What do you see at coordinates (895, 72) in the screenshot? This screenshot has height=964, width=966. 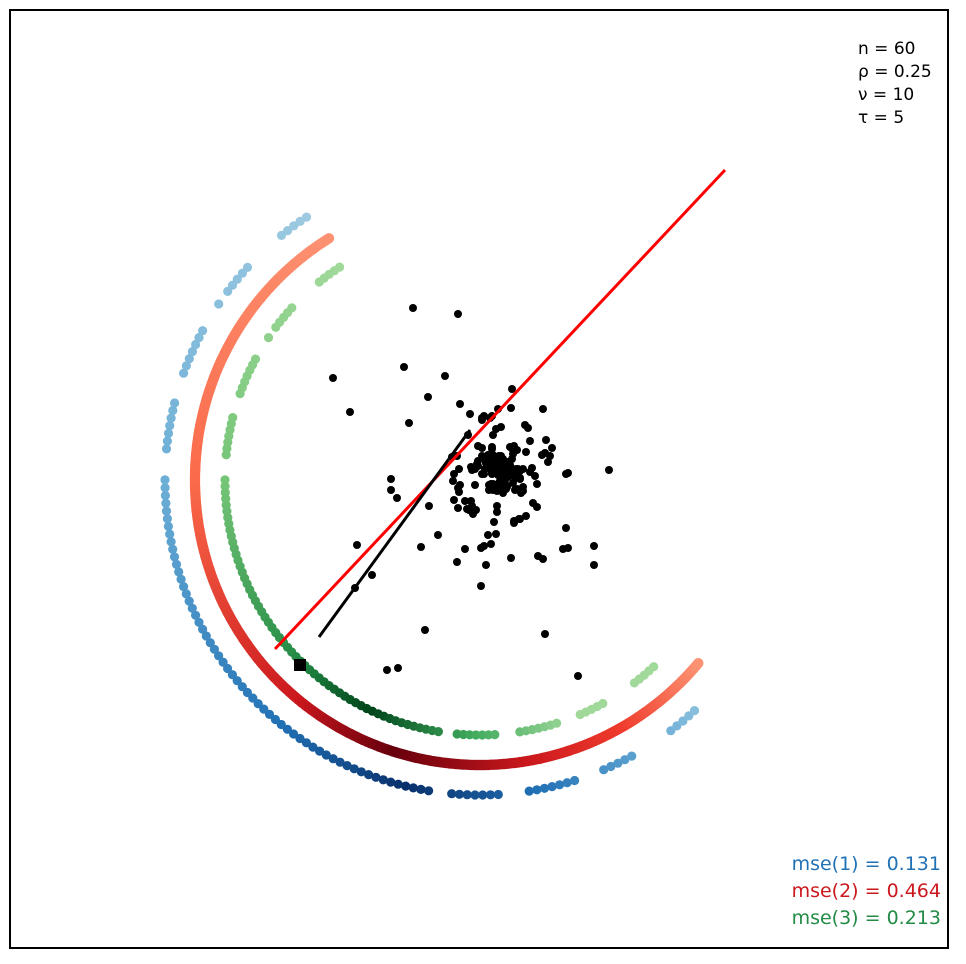 I see `annotation-rho: ρ = 0.25` at bounding box center [895, 72].